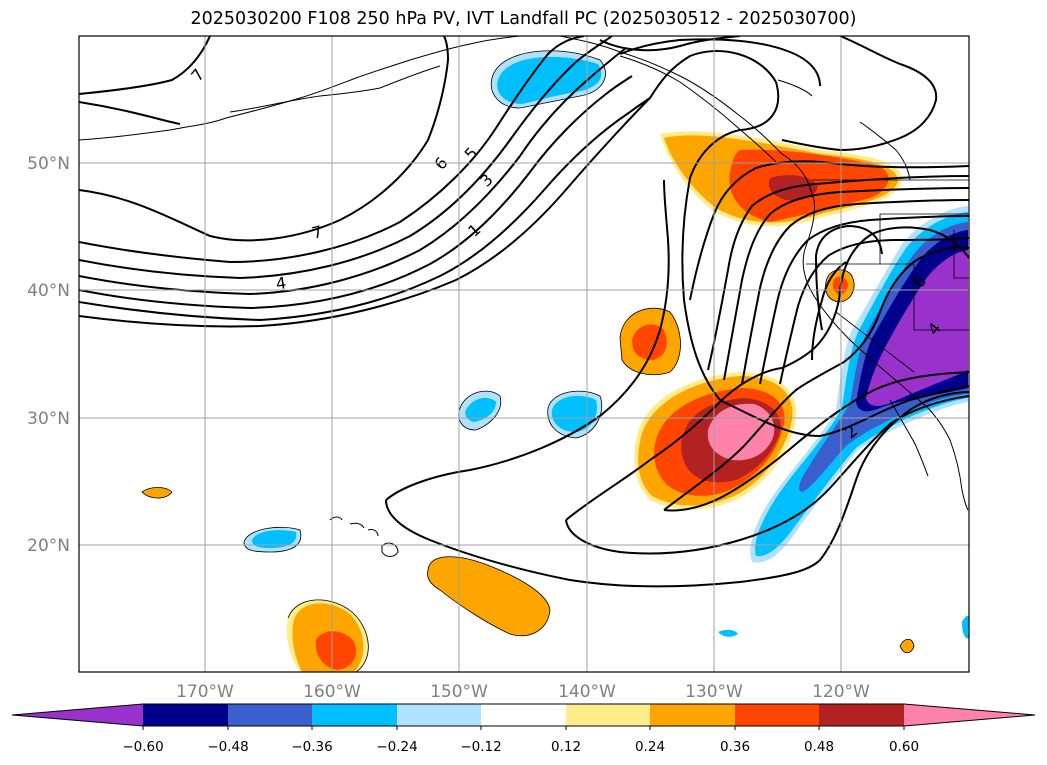 The height and width of the screenshot is (765, 1047). What do you see at coordinates (332, 692) in the screenshot?
I see `lon-label-160w: 160°W` at bounding box center [332, 692].